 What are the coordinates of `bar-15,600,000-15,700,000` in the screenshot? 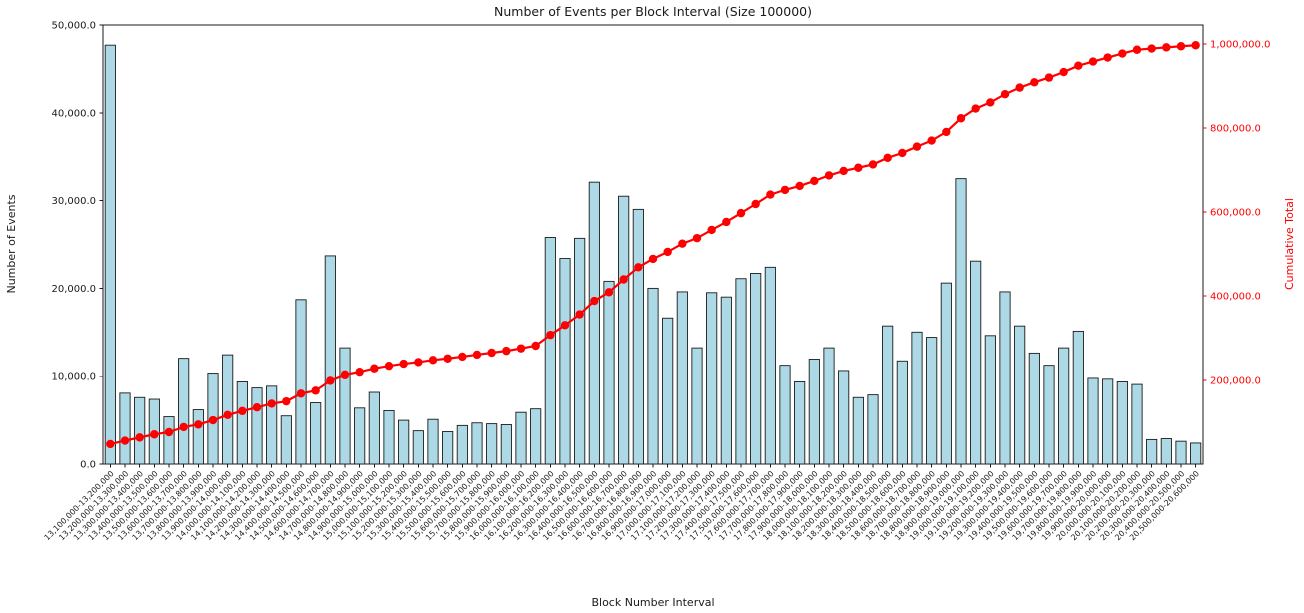 It's located at (477, 443).